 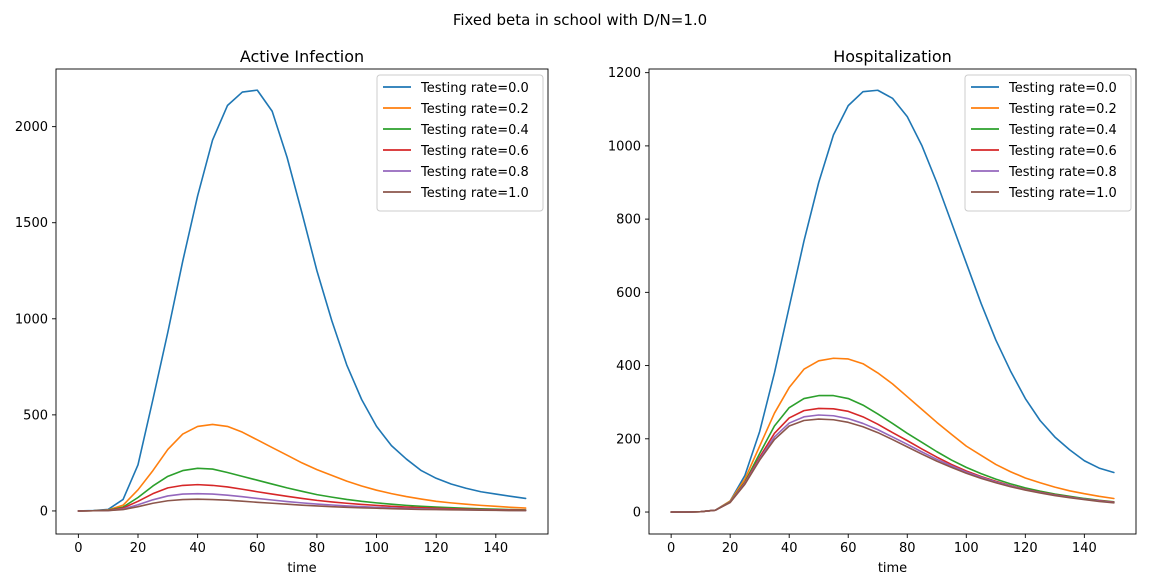 What do you see at coordinates (302, 56) in the screenshot?
I see `chart-title: Active Infection` at bounding box center [302, 56].